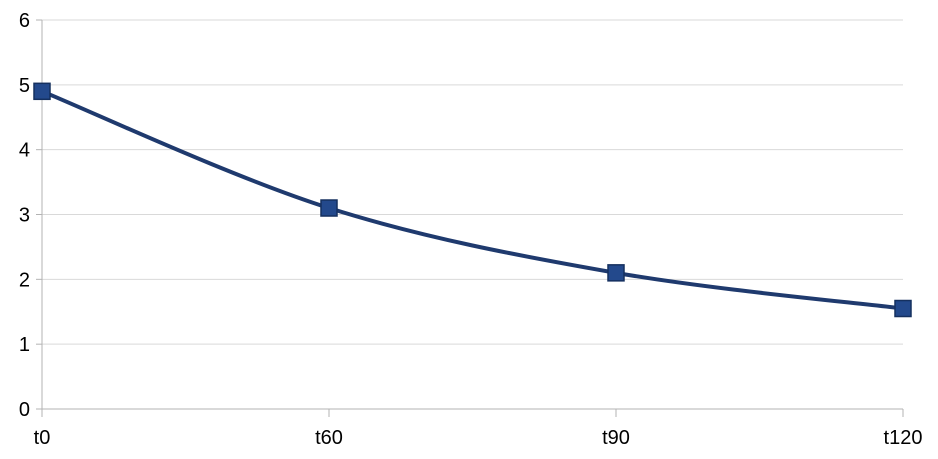 The width and height of the screenshot is (938, 459). Describe the element at coordinates (329, 438) in the screenshot. I see `x-tick-label: t60` at that location.